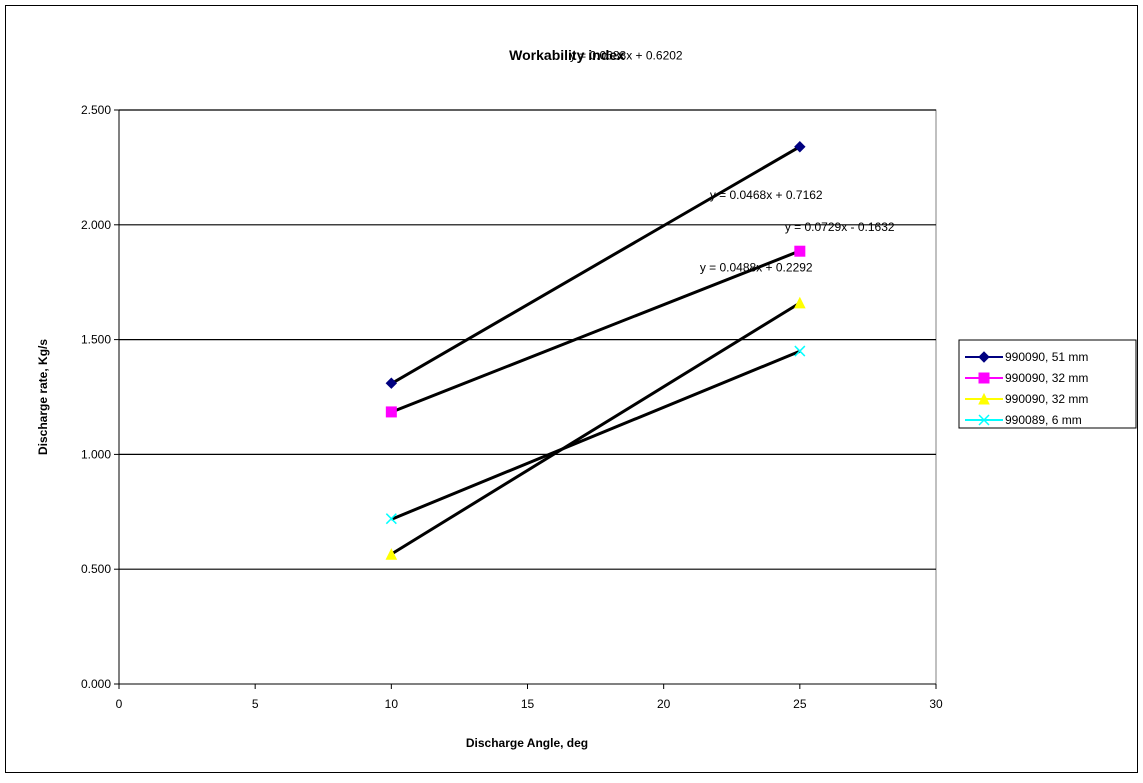  Describe the element at coordinates (527, 743) in the screenshot. I see `x-axis-label: Discharge Angle, deg` at that location.